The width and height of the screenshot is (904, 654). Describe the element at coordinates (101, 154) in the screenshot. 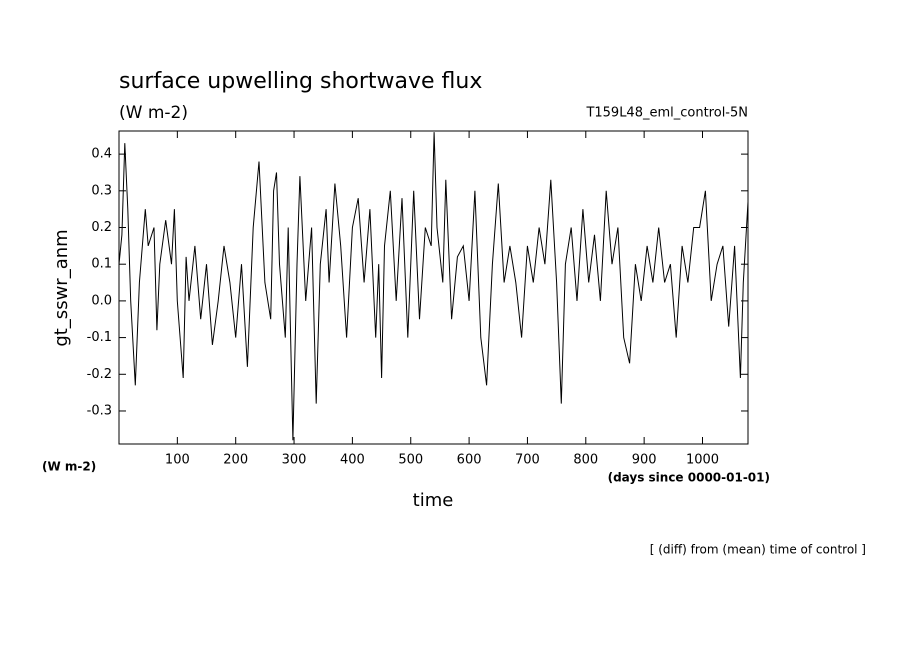

I see `y-tick-label: 0.4` at that location.